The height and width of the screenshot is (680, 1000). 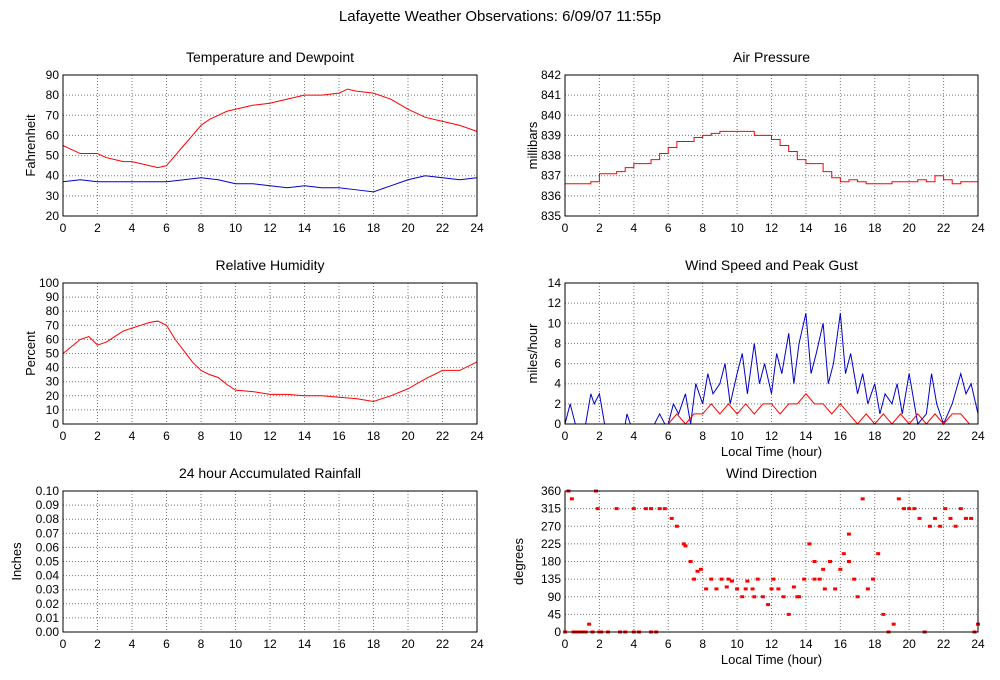 What do you see at coordinates (551, 135) in the screenshot?
I see `y-tick-label: 839` at bounding box center [551, 135].